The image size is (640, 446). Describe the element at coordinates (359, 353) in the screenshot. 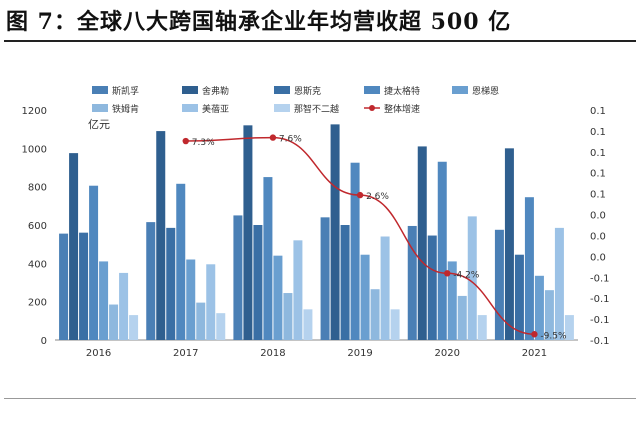

I see `x-tick-label: 2019` at that location.